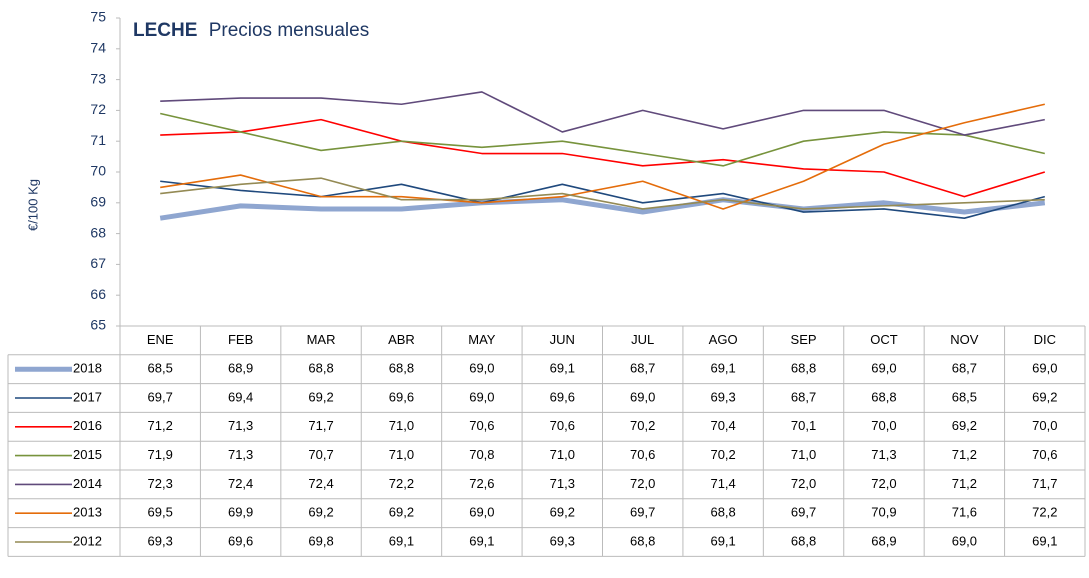 The width and height of the screenshot is (1089, 578). I want to click on value-label: 70,2, so click(642, 425).